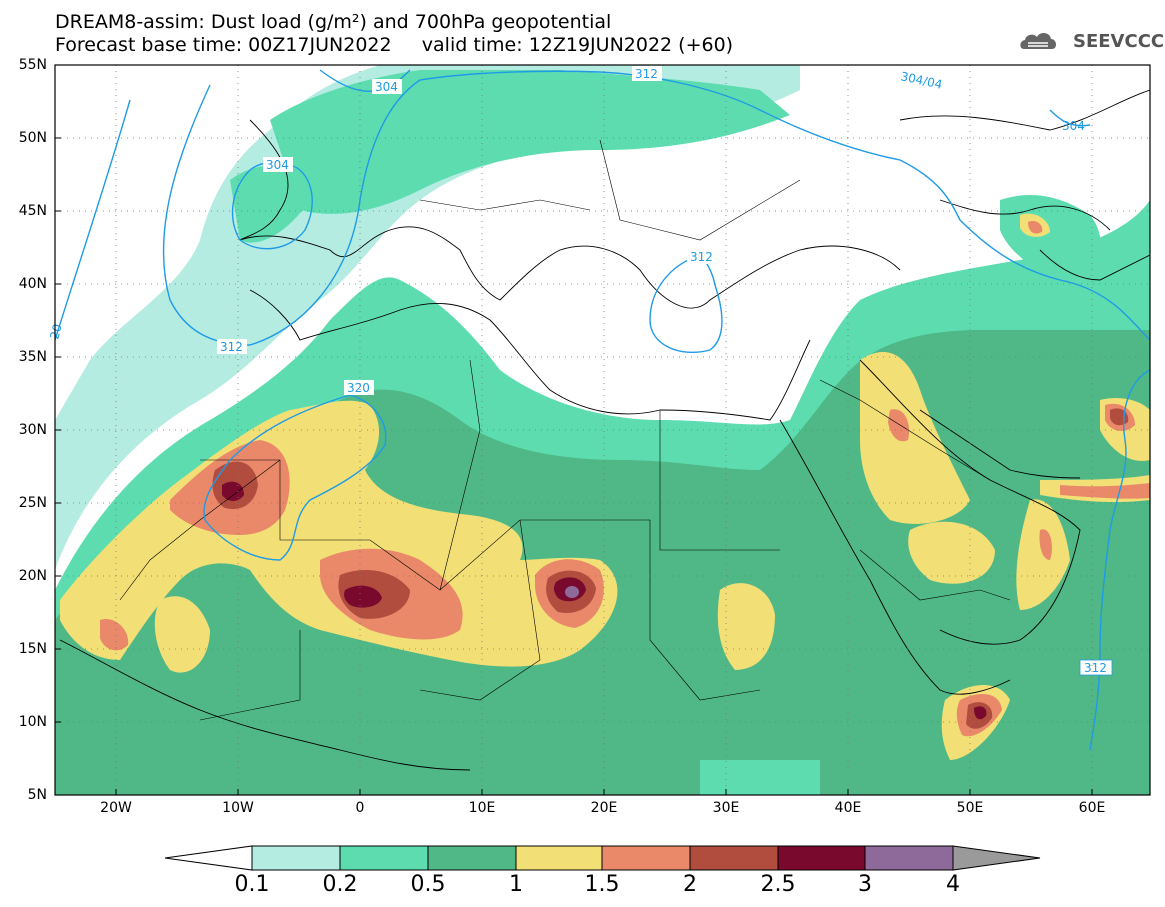 This screenshot has width=1165, height=907. Describe the element at coordinates (1038, 41) in the screenshot. I see `cloud-icon` at that location.